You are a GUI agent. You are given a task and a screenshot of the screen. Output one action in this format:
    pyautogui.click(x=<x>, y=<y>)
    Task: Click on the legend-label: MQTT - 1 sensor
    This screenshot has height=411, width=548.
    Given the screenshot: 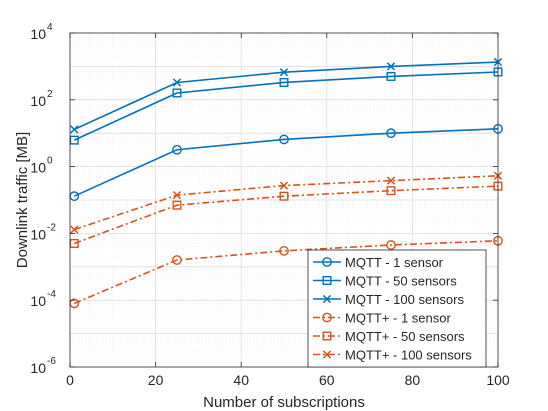 What is the action you would take?
    pyautogui.click(x=394, y=262)
    